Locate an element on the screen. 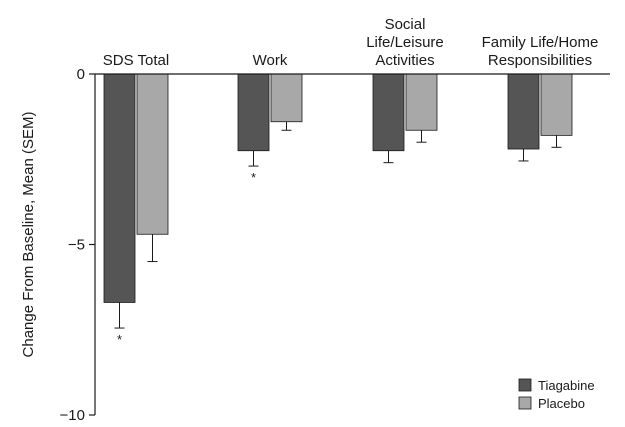 The width and height of the screenshot is (625, 427). legend-swatch-placebo is located at coordinates (525, 403).